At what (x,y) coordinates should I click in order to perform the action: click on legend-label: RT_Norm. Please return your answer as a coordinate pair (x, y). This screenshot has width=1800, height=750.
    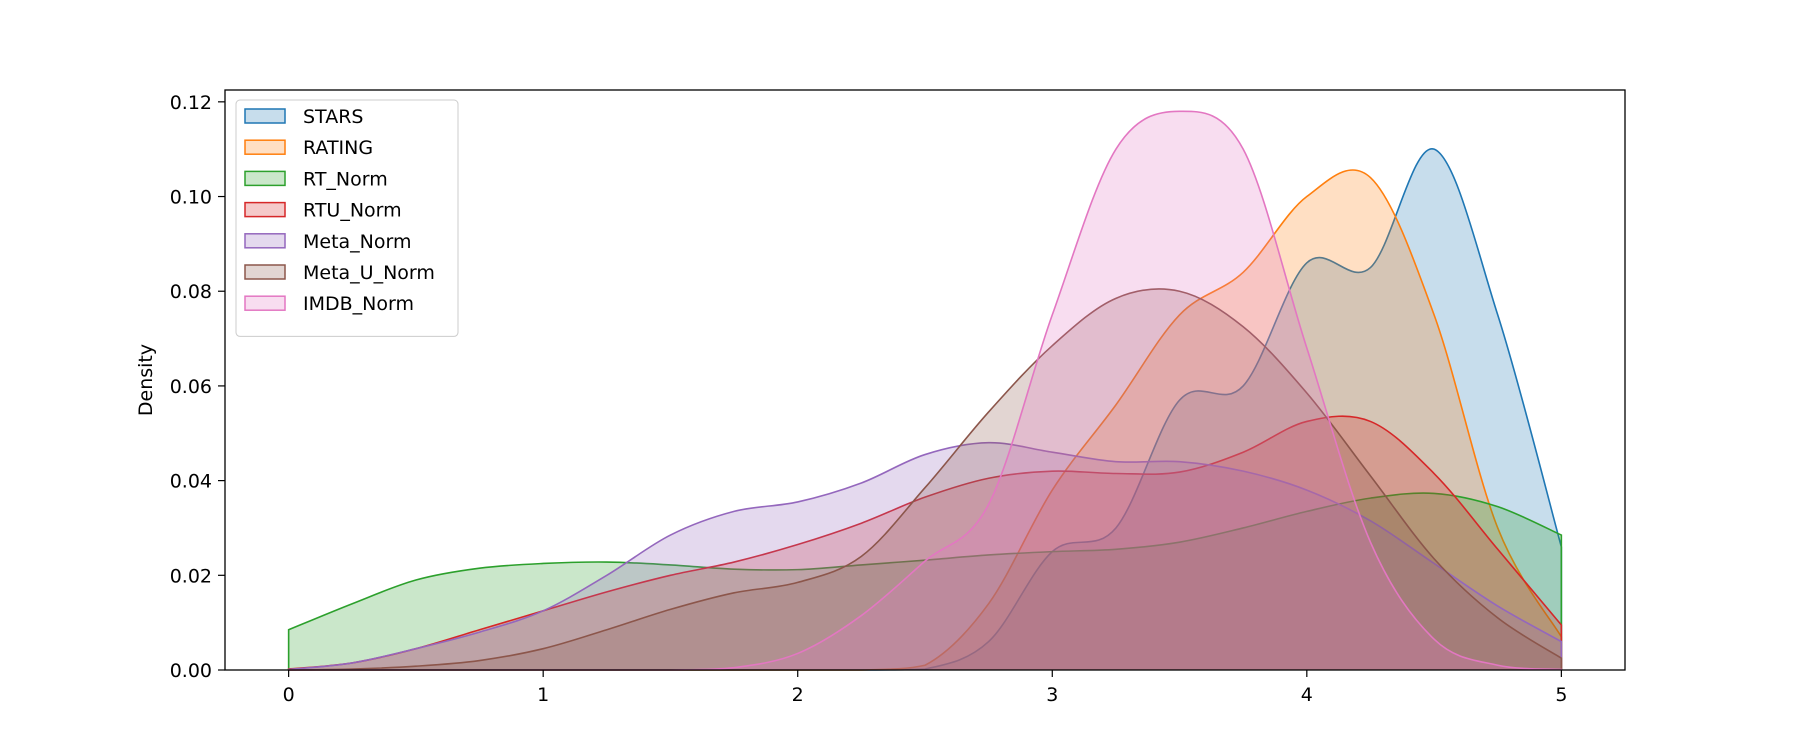
    Looking at the image, I should click on (345, 179).